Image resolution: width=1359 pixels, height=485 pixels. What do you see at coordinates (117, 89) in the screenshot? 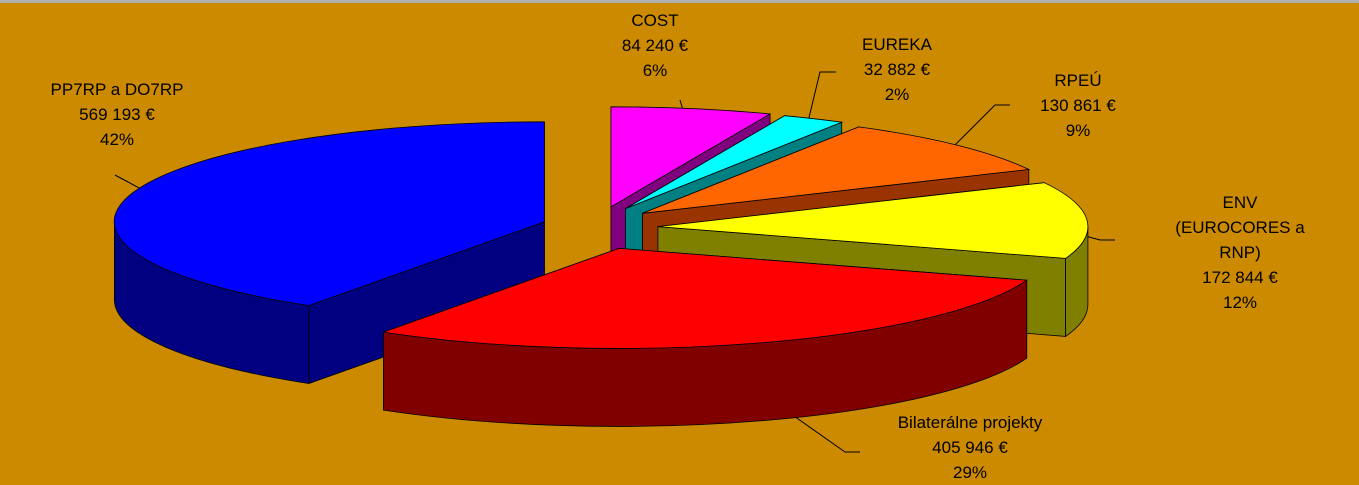
I see `category-label: PP7RP a DO7RP` at bounding box center [117, 89].